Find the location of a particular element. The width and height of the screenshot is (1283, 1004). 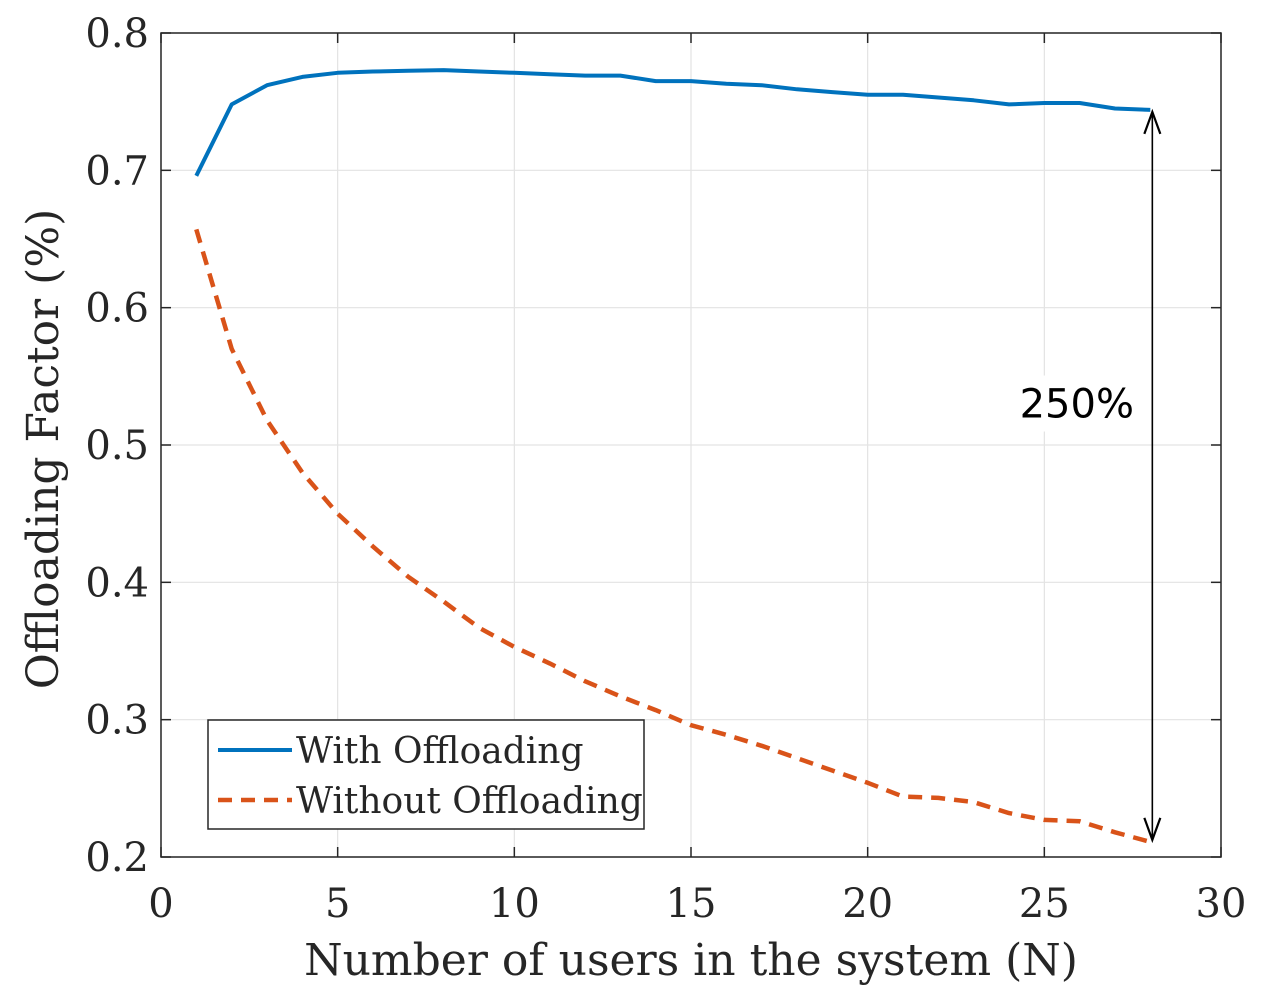

series-line-with-offloading is located at coordinates (672, 122).